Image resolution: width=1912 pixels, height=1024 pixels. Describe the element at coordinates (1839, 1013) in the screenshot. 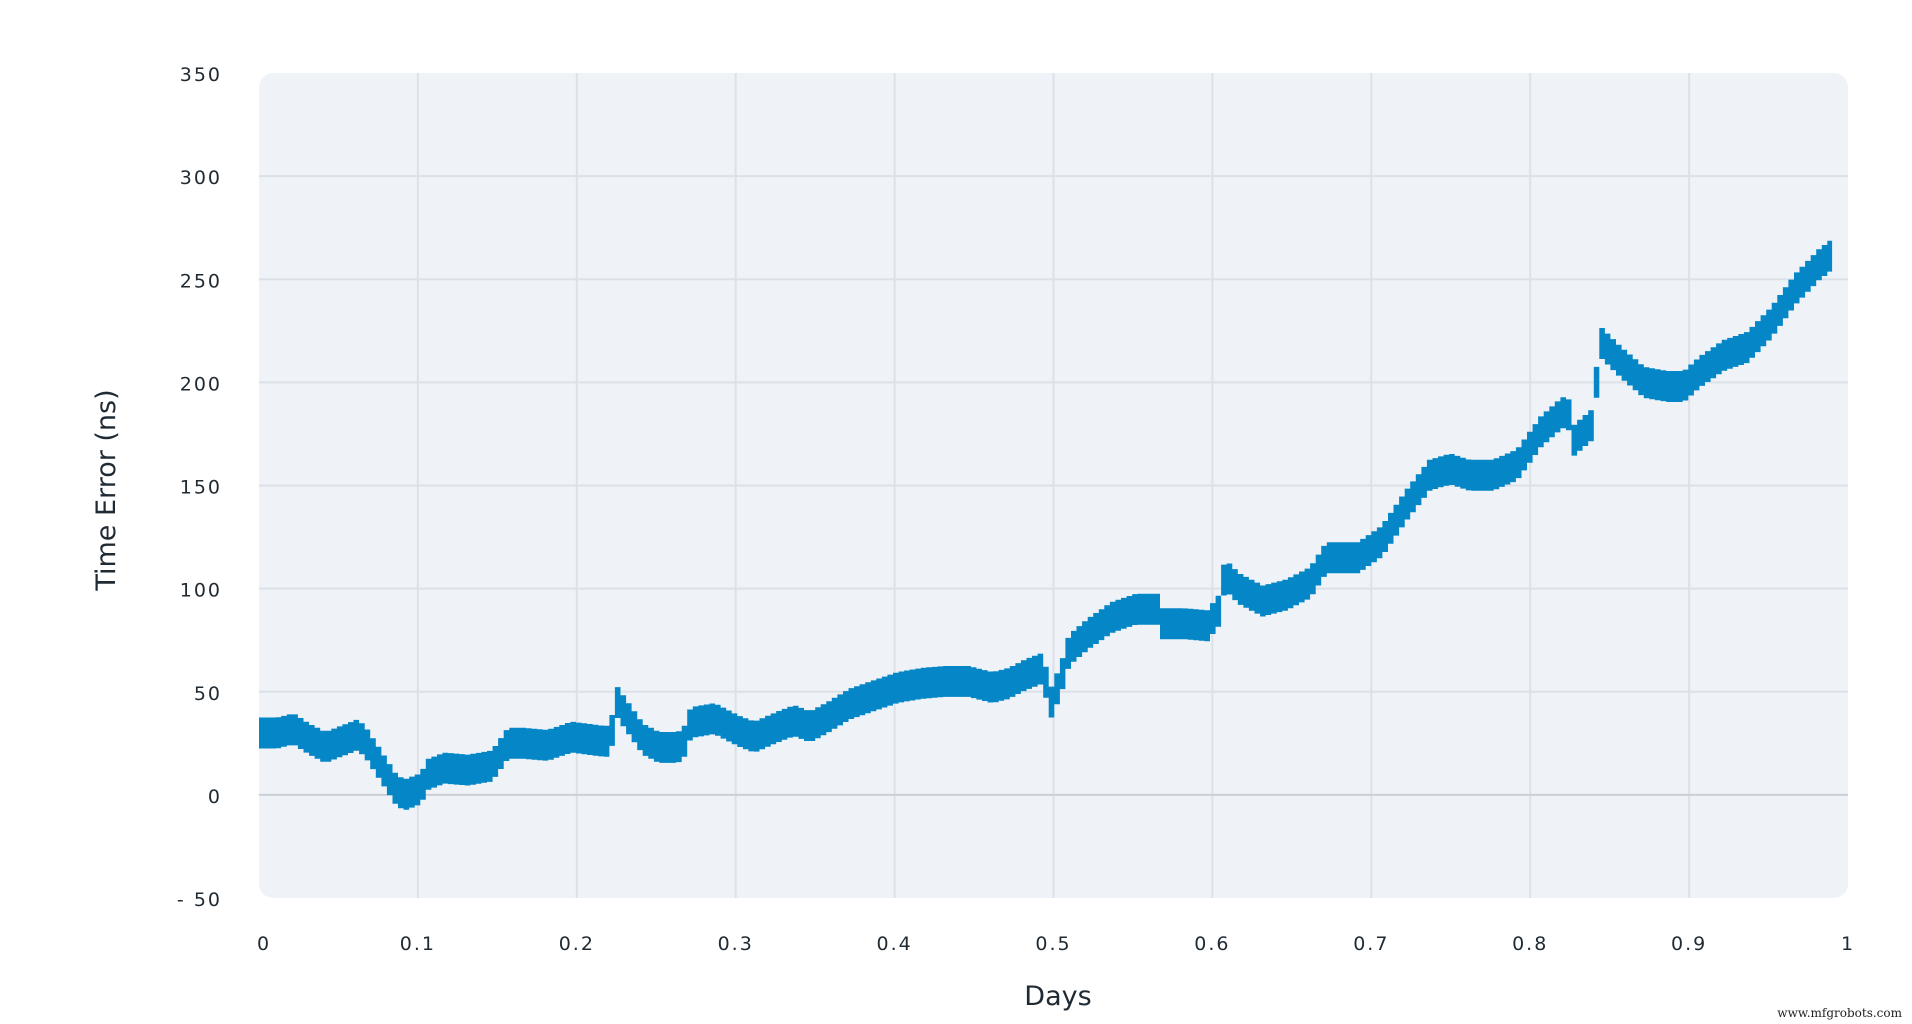

I see `watermark: www.mfgrobots.com` at that location.